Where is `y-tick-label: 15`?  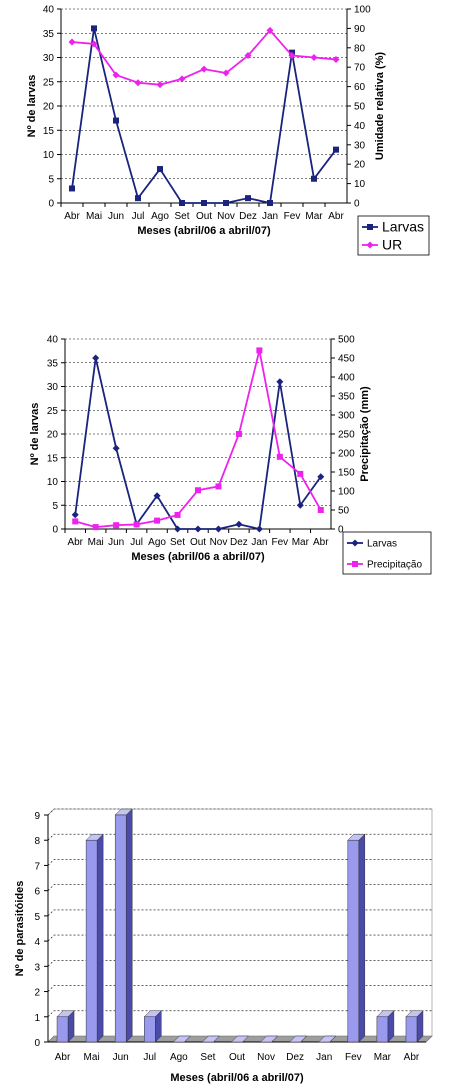
y-tick-label: 15 is located at coordinates (53, 458).